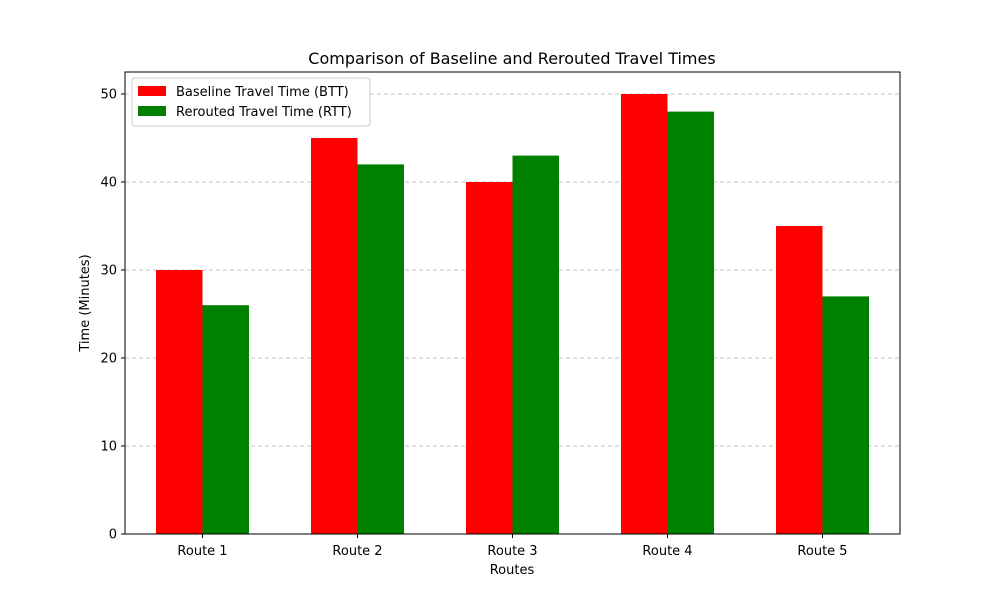 This screenshot has width=1000, height=605. What do you see at coordinates (108, 447) in the screenshot?
I see `y-tick-label: 10` at bounding box center [108, 447].